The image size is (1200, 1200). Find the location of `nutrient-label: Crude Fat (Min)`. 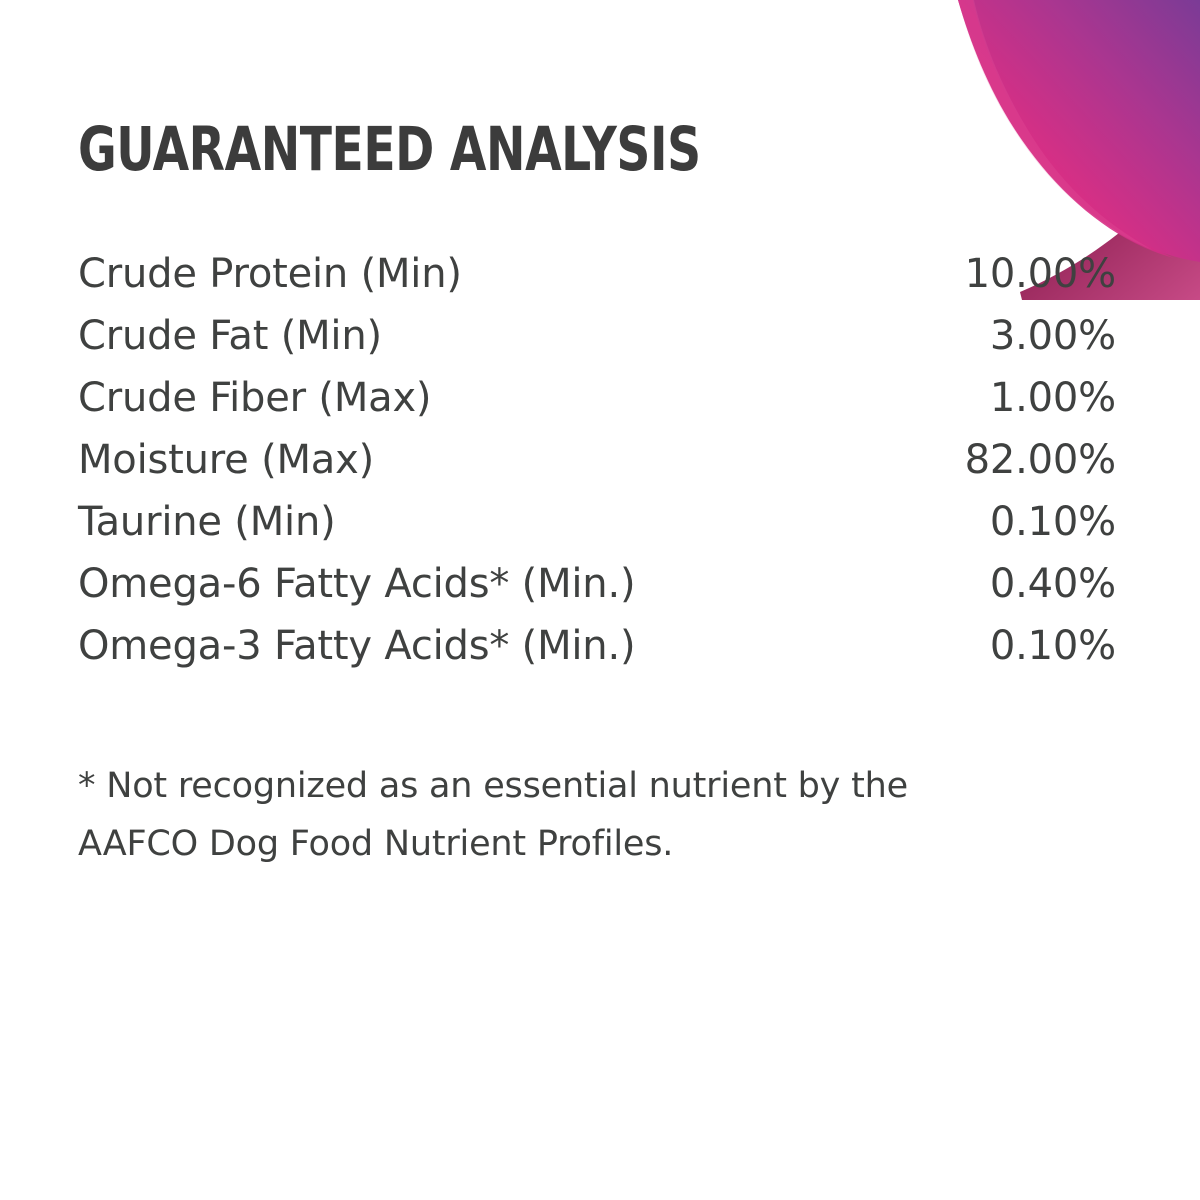

nutrient-label: Crude Fat (Min) is located at coordinates (230, 336).